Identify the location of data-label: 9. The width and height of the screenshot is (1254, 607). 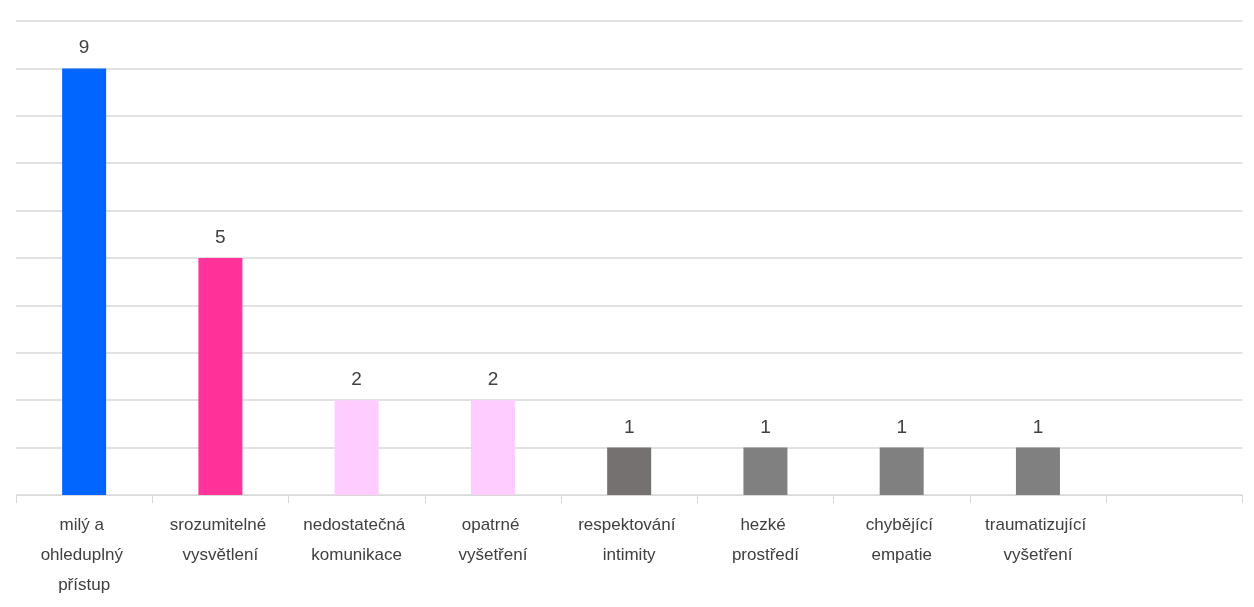
(84, 47).